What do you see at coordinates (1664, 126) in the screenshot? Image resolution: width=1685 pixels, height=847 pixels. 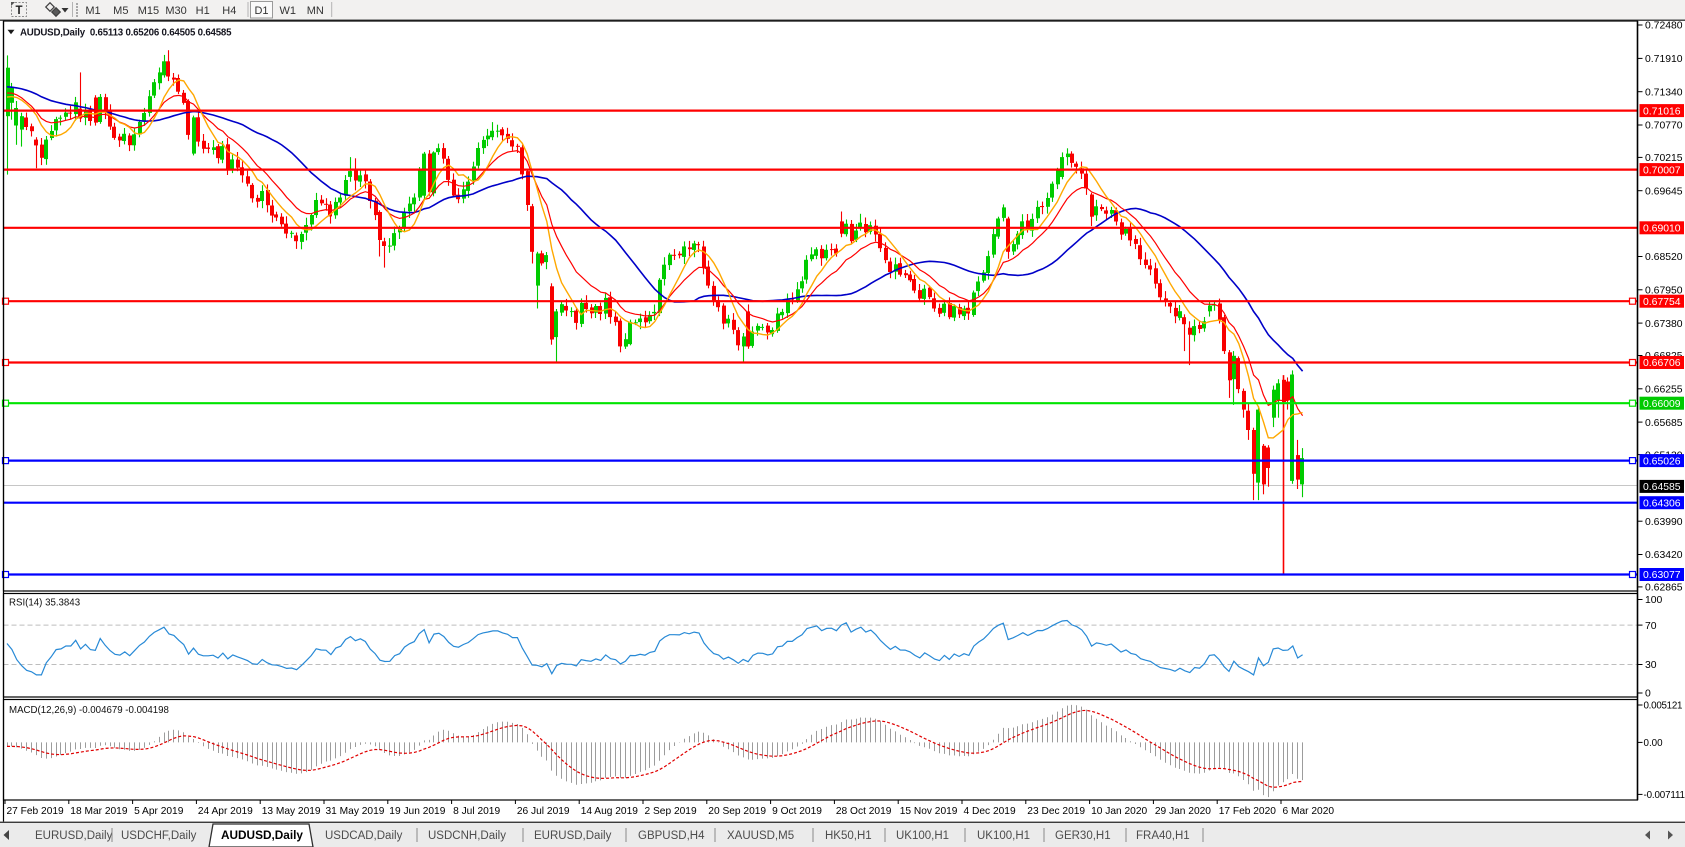 I see `svg-text: 0.70770` at bounding box center [1664, 126].